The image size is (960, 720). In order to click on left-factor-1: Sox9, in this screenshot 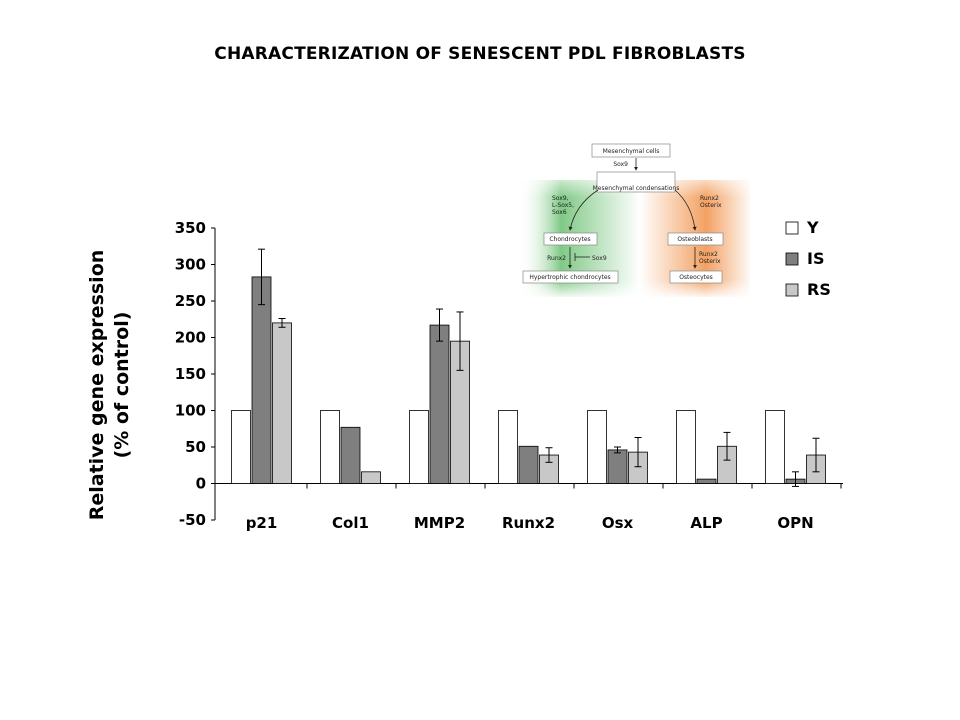, I will do `click(560, 198)`.